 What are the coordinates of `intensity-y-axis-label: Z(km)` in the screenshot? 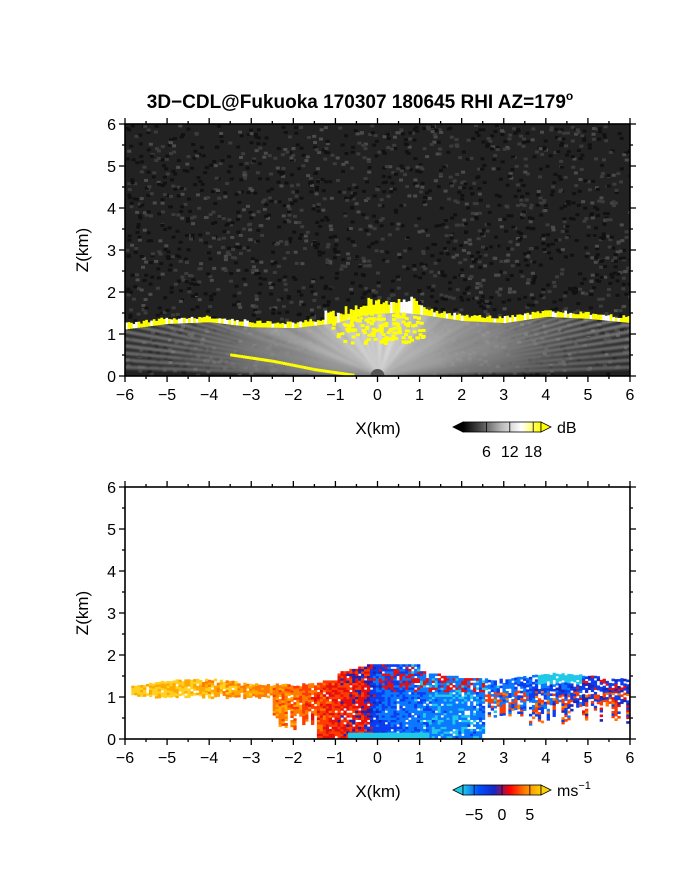 It's located at (82, 250).